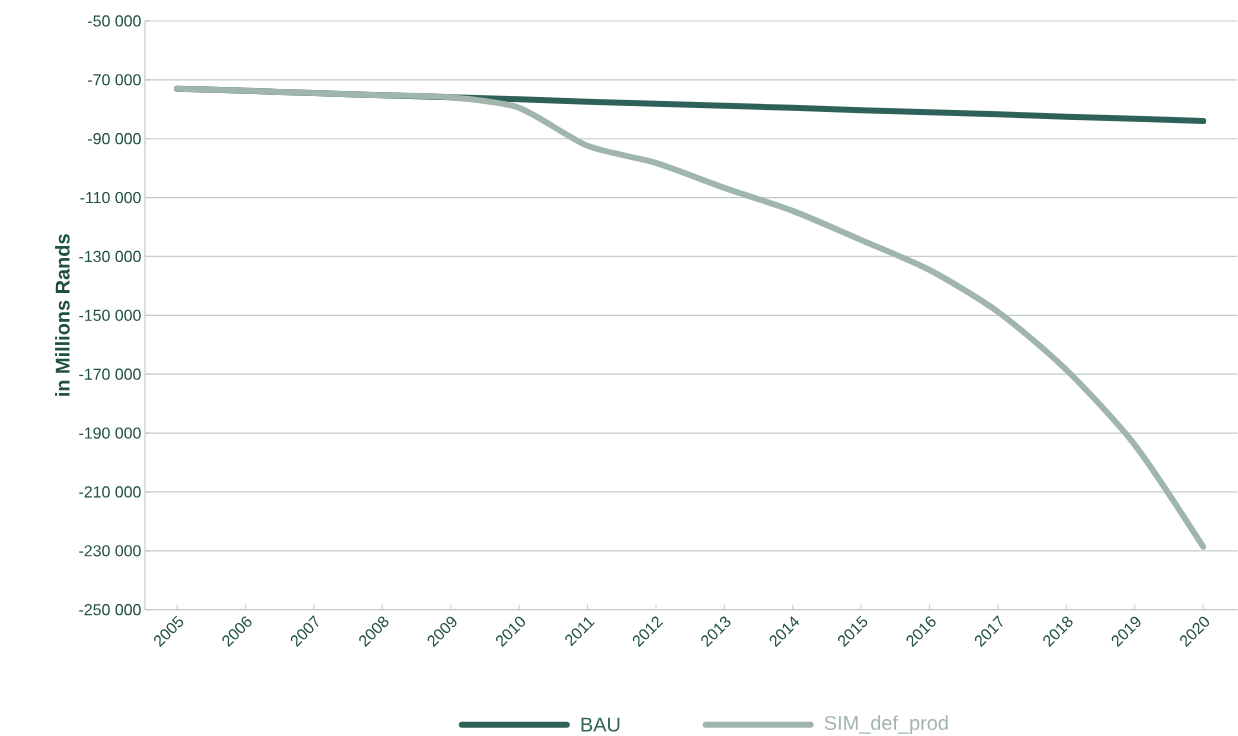 This screenshot has width=1238, height=736. What do you see at coordinates (114, 21) in the screenshot?
I see `y-tick-label: -50 000` at bounding box center [114, 21].